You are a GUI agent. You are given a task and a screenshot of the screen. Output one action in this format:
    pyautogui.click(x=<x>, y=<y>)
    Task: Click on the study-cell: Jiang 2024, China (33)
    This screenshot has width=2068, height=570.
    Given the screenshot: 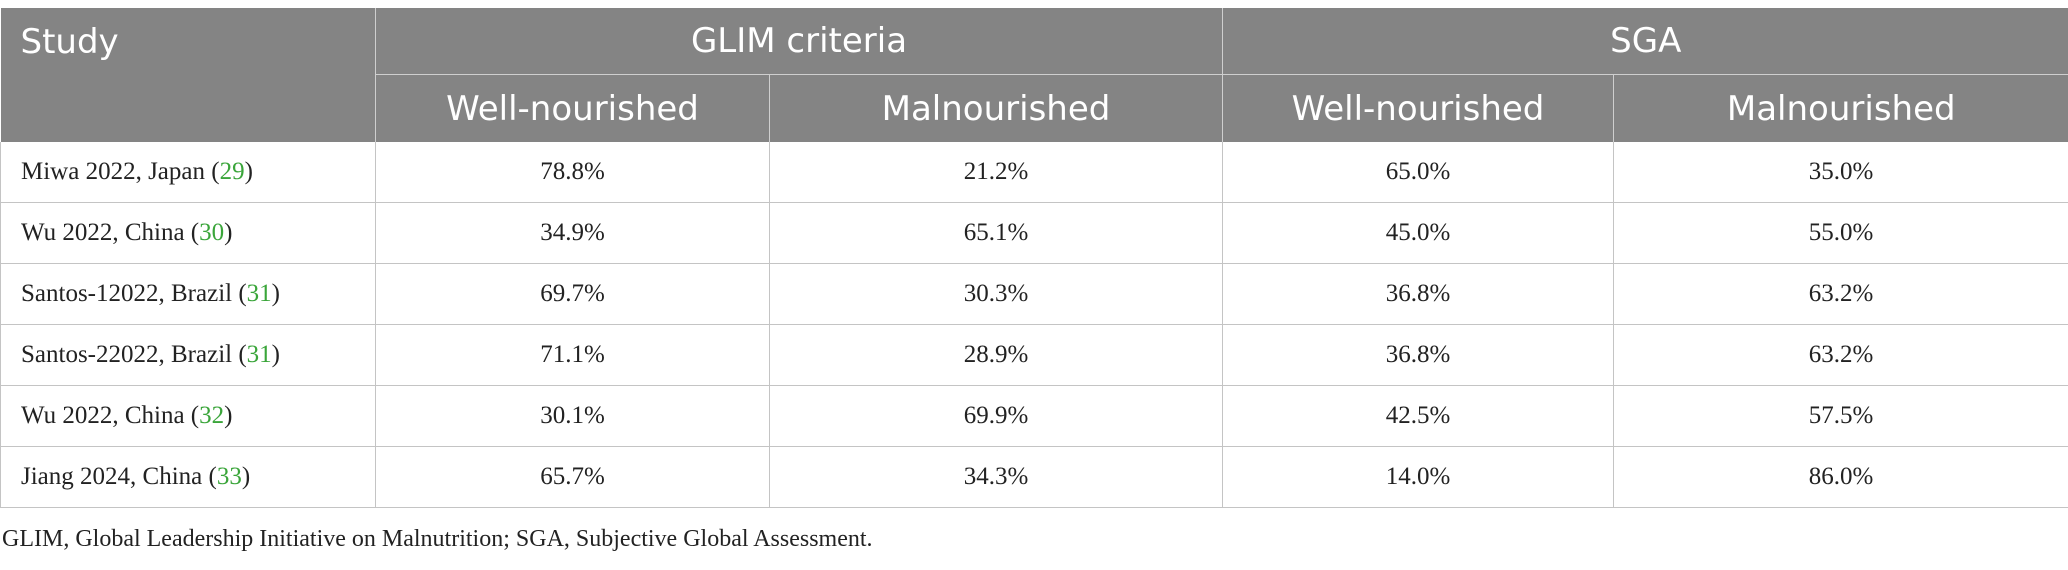 What is the action you would take?
    pyautogui.click(x=188, y=477)
    